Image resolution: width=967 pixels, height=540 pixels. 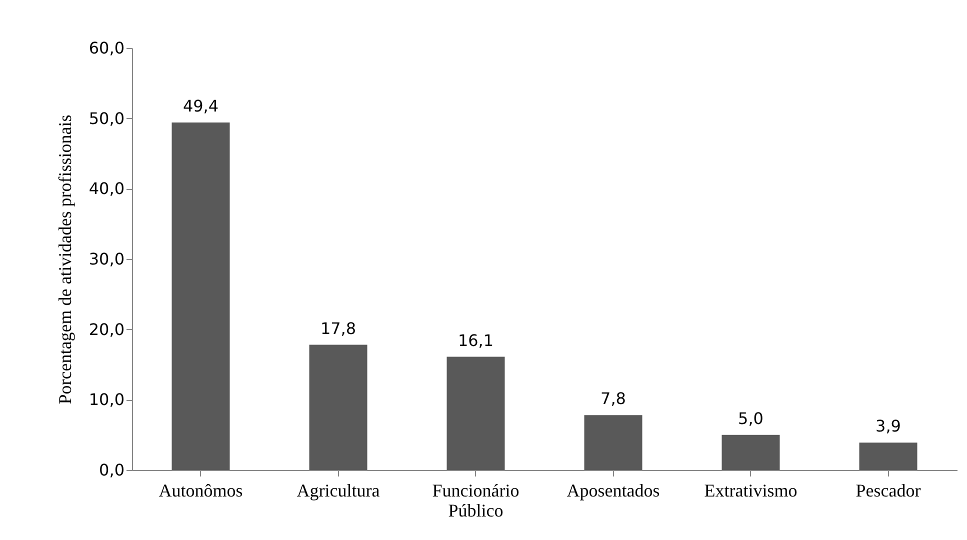 I want to click on x-tick-label: Aposentados, so click(x=613, y=490).